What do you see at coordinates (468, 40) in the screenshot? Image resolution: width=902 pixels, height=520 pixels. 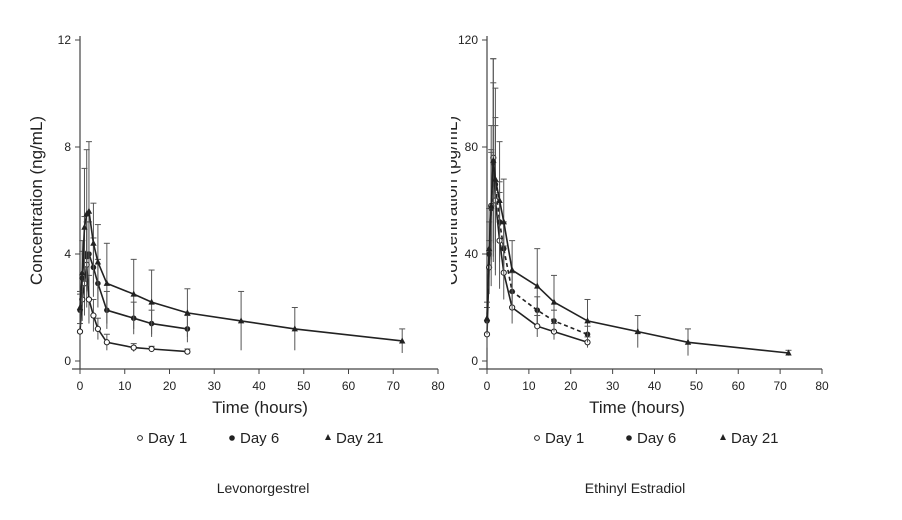 I see `y-tick-label: 120` at bounding box center [468, 40].